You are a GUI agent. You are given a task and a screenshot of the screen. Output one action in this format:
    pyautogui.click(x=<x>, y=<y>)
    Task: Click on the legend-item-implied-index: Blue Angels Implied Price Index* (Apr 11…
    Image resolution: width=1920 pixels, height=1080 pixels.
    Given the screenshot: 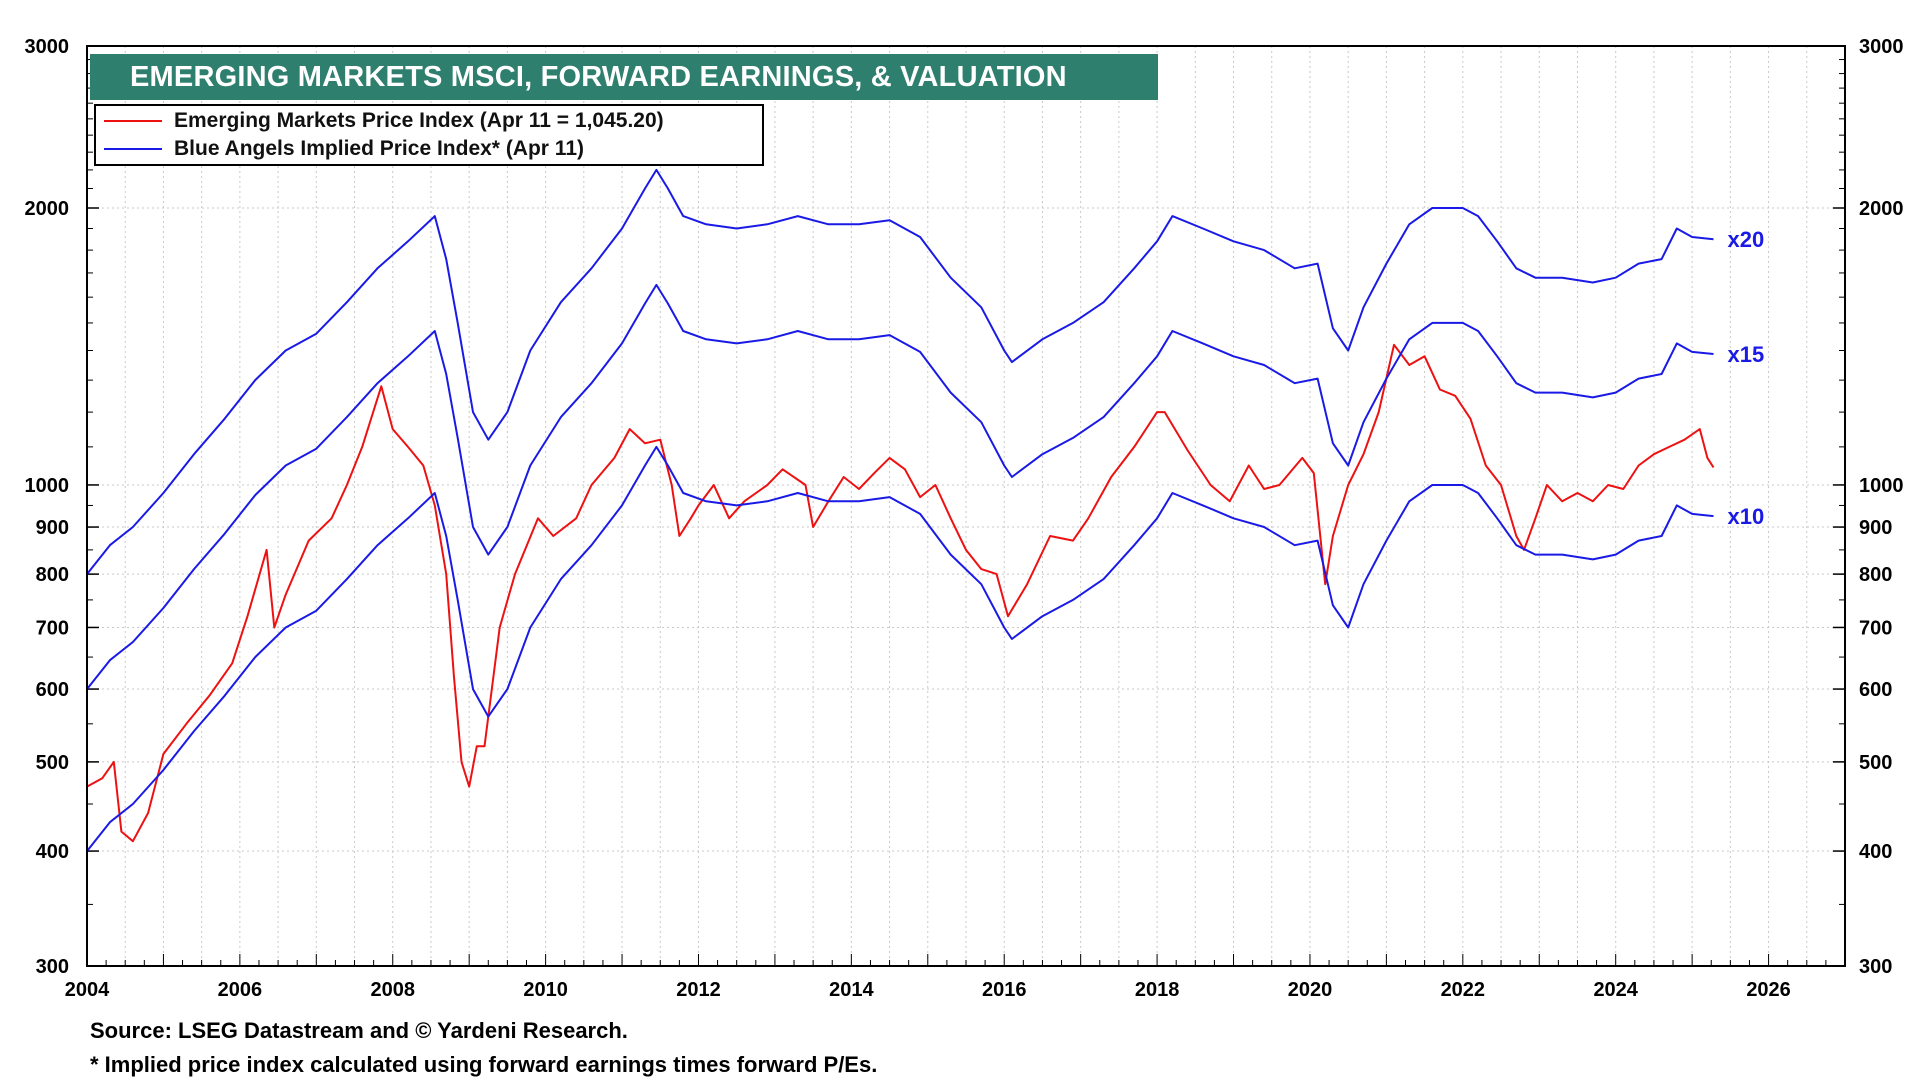 What is the action you would take?
    pyautogui.click(x=344, y=149)
    